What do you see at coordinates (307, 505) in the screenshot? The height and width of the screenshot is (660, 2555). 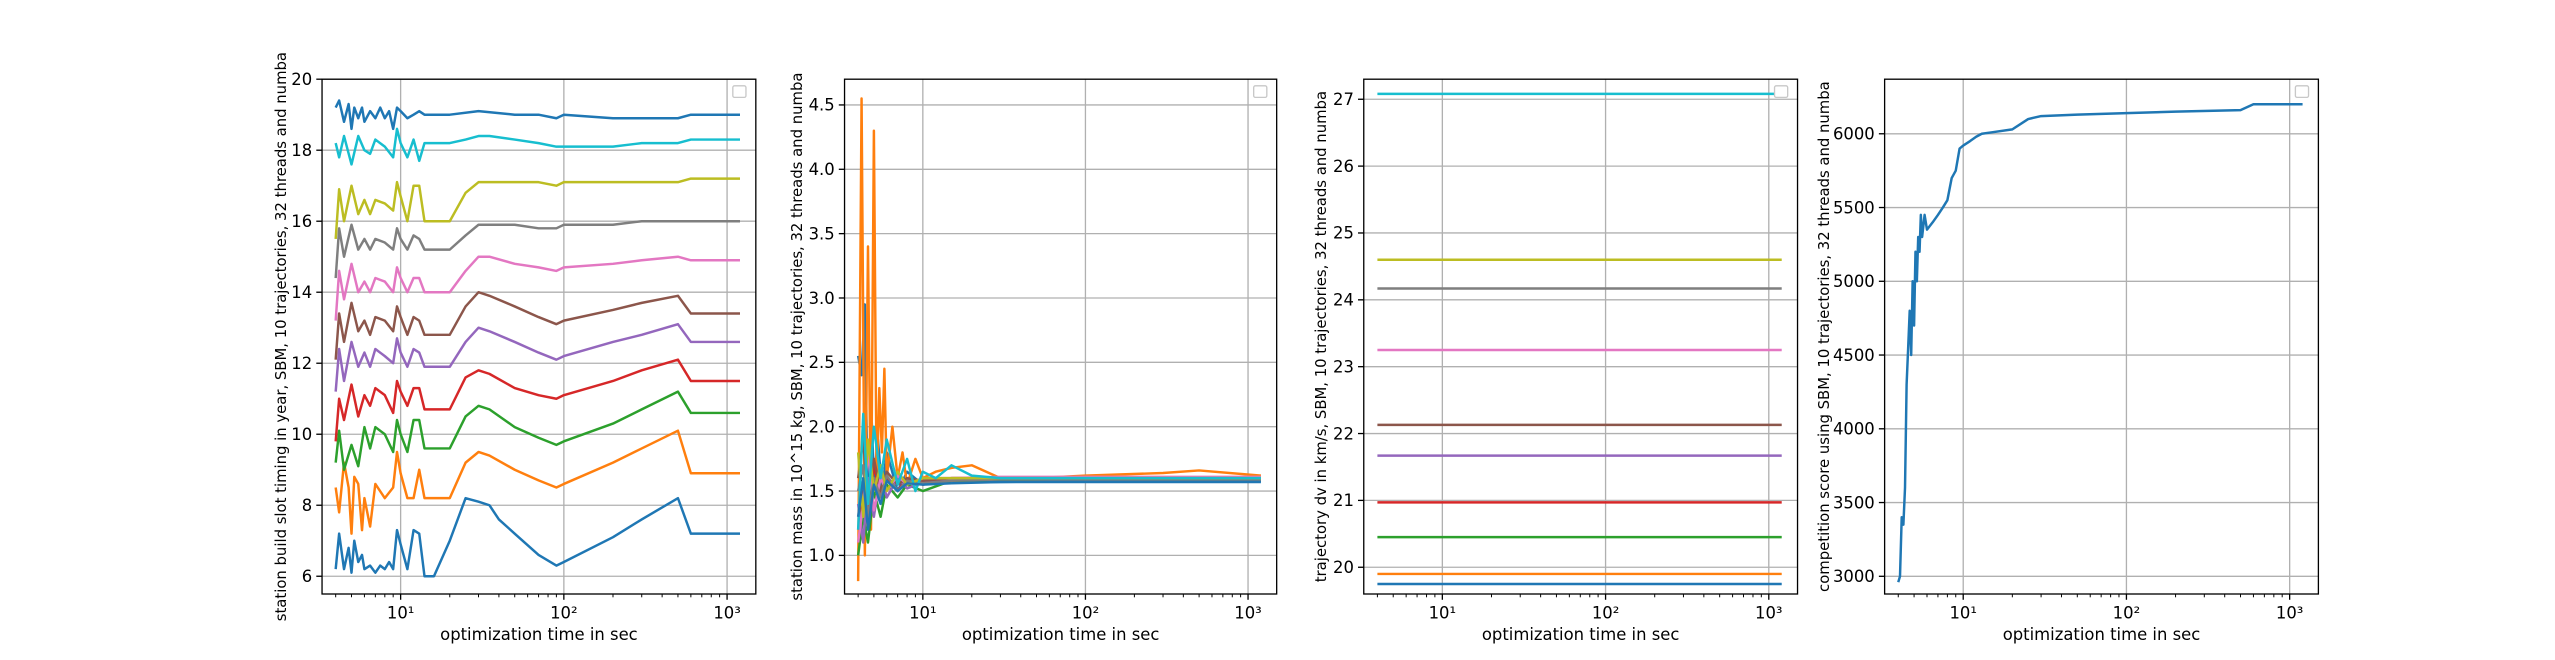 I see `y-tick-label: 8` at bounding box center [307, 505].